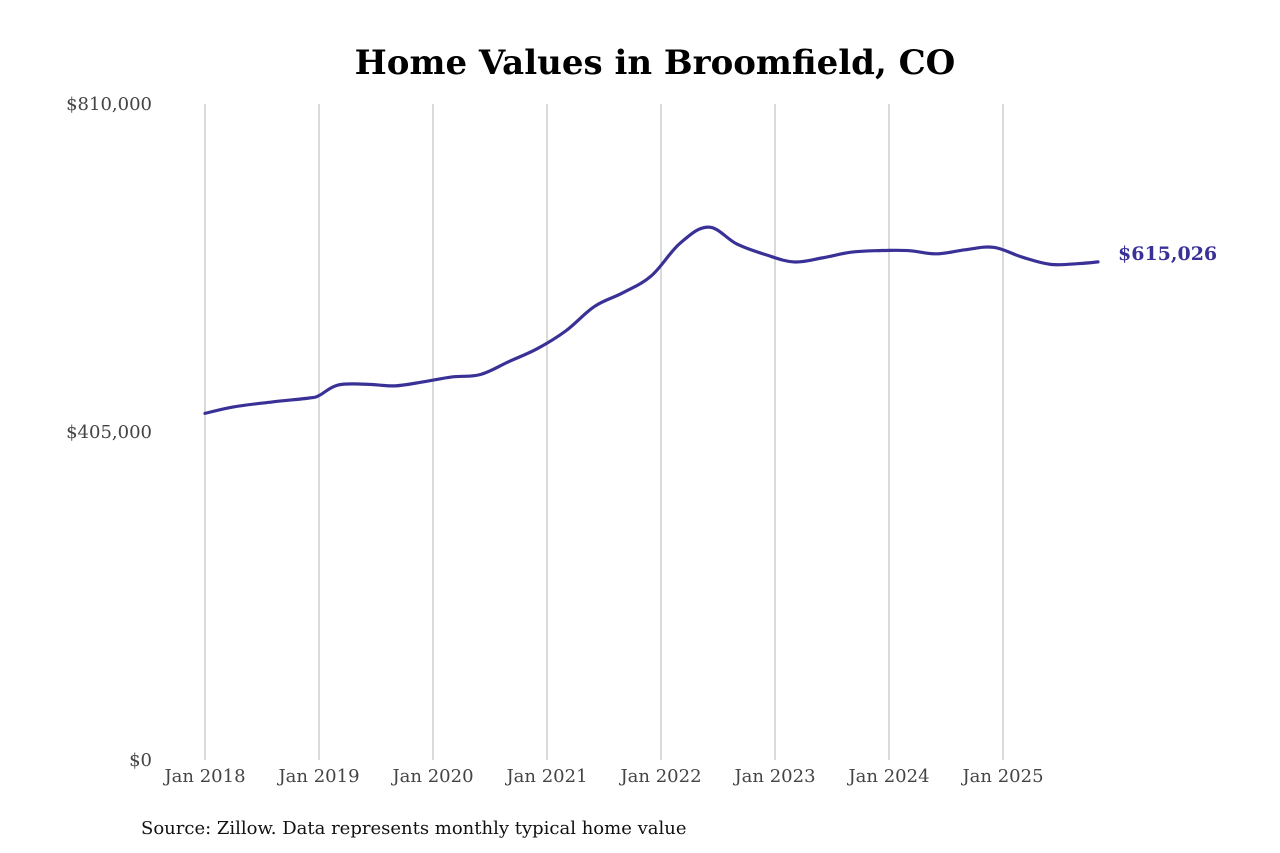 The width and height of the screenshot is (1280, 853). I want to click on x-tick-label: Jan 2022, so click(659, 776).